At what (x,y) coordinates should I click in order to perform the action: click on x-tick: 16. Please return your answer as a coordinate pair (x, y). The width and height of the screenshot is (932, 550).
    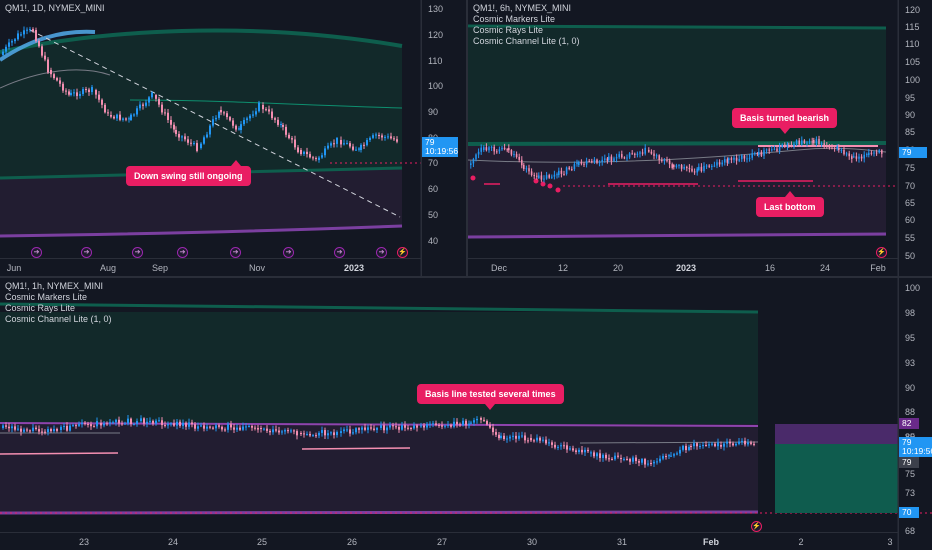
    Looking at the image, I should click on (770, 268).